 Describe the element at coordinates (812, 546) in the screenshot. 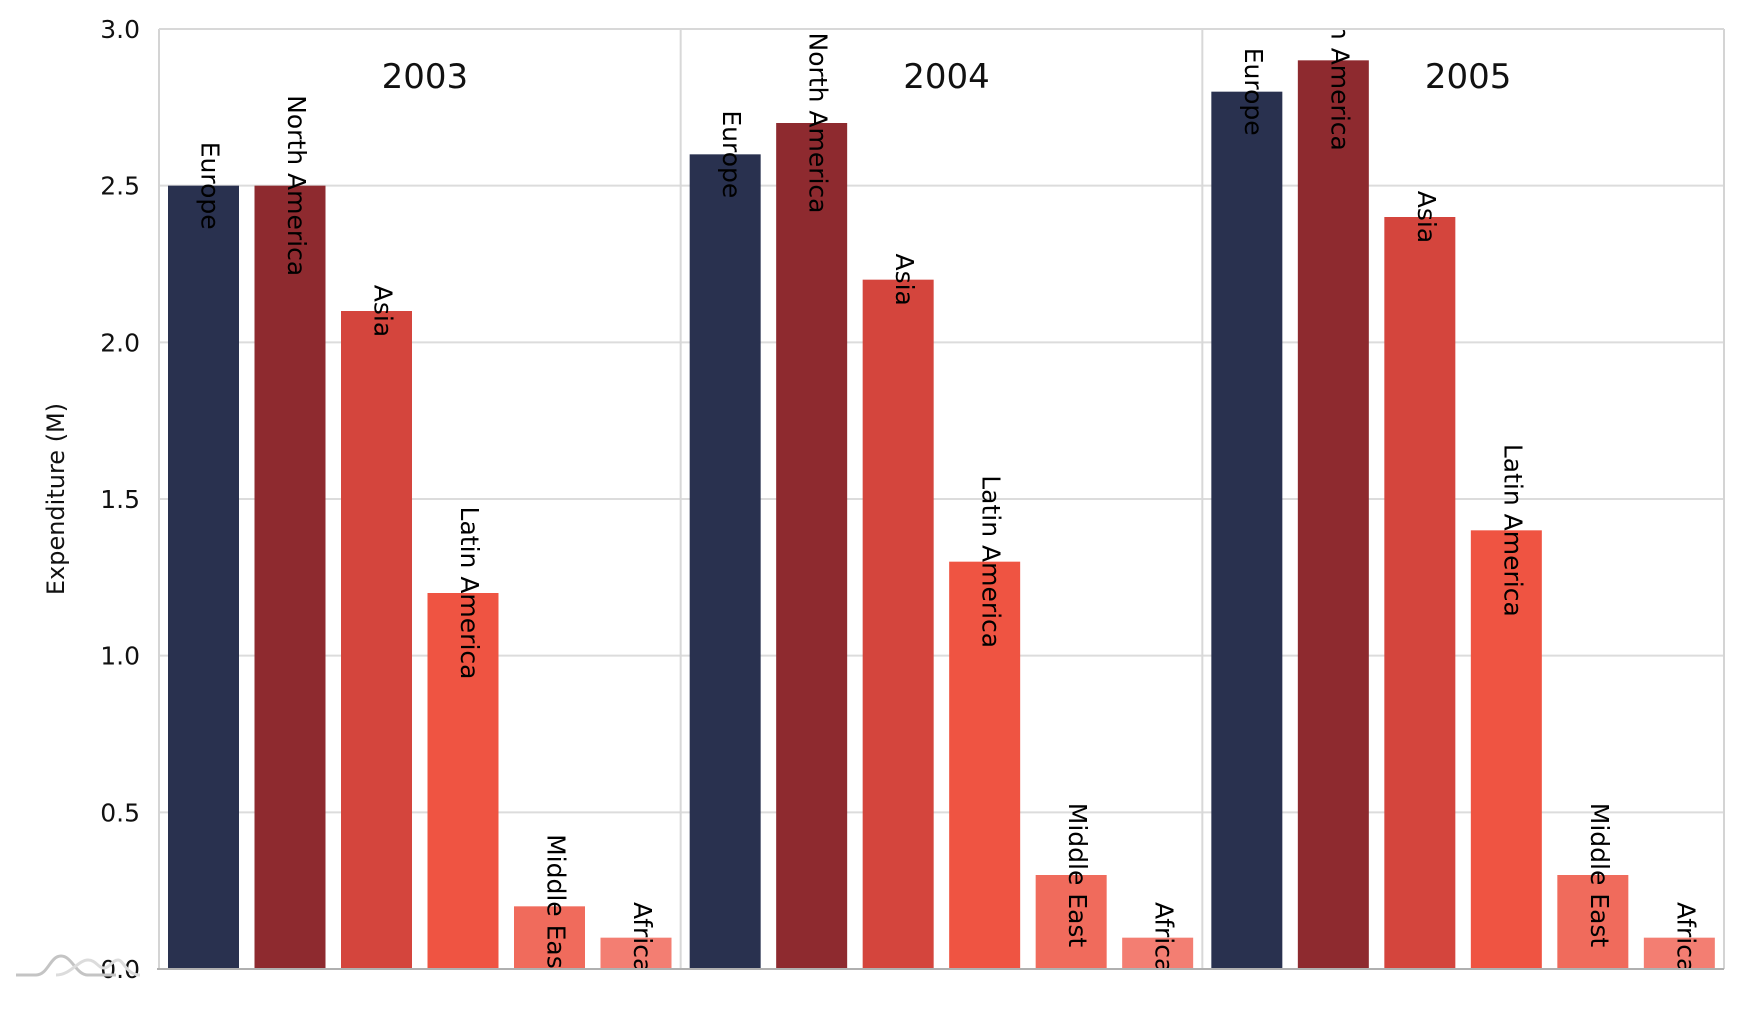

I see `bar-north-america-2004` at that location.